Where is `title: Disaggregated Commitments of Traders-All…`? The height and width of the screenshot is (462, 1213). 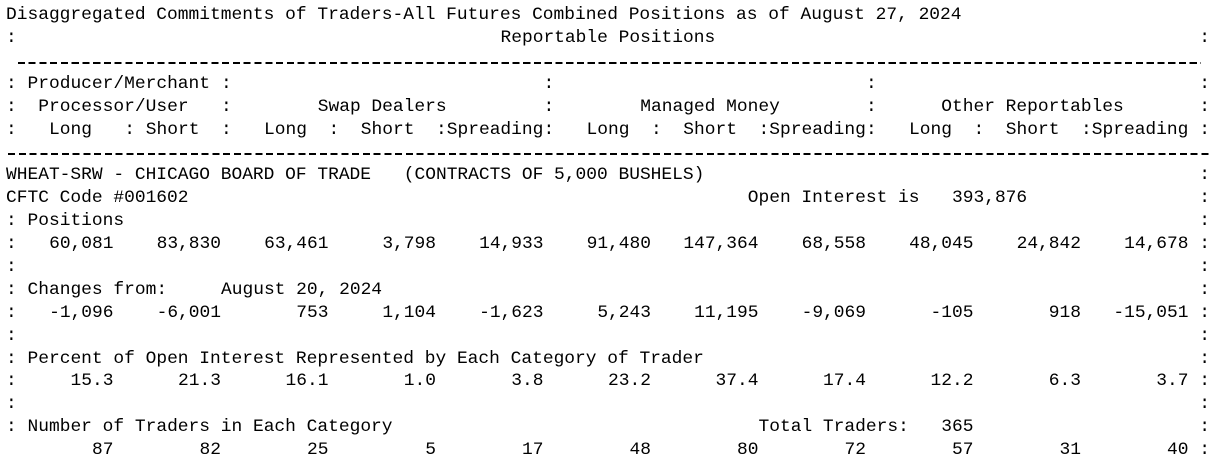 title: Disaggregated Commitments of Traders-All… is located at coordinates (484, 15).